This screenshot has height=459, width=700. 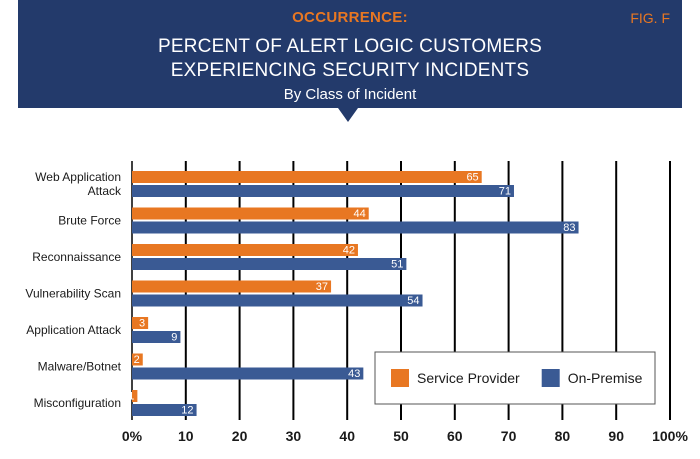 What do you see at coordinates (509, 436) in the screenshot?
I see `x-tick-label: 70` at bounding box center [509, 436].